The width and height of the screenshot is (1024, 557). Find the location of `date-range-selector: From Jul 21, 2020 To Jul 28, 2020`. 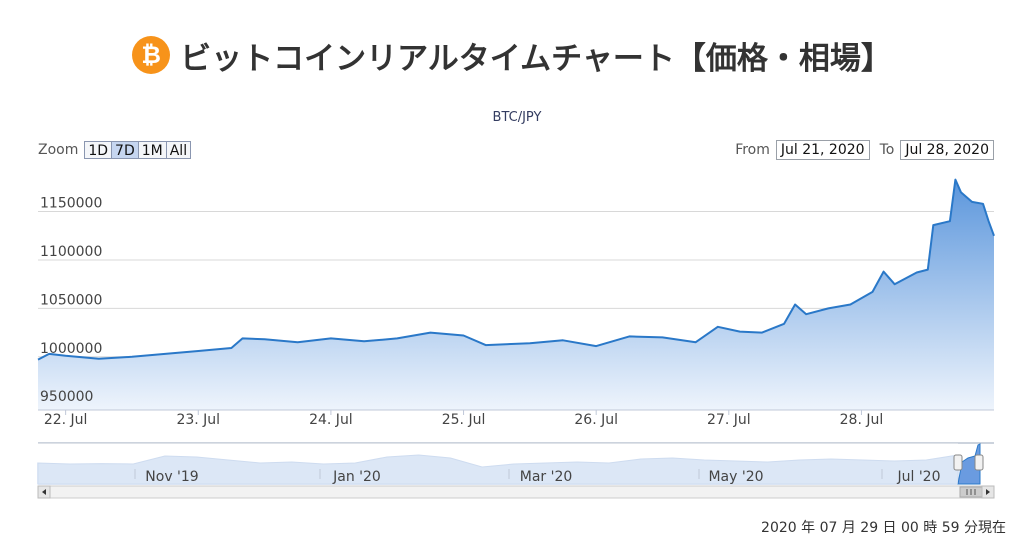

date-range-selector: From Jul 21, 2020 To Jul 28, 2020 is located at coordinates (859, 150).